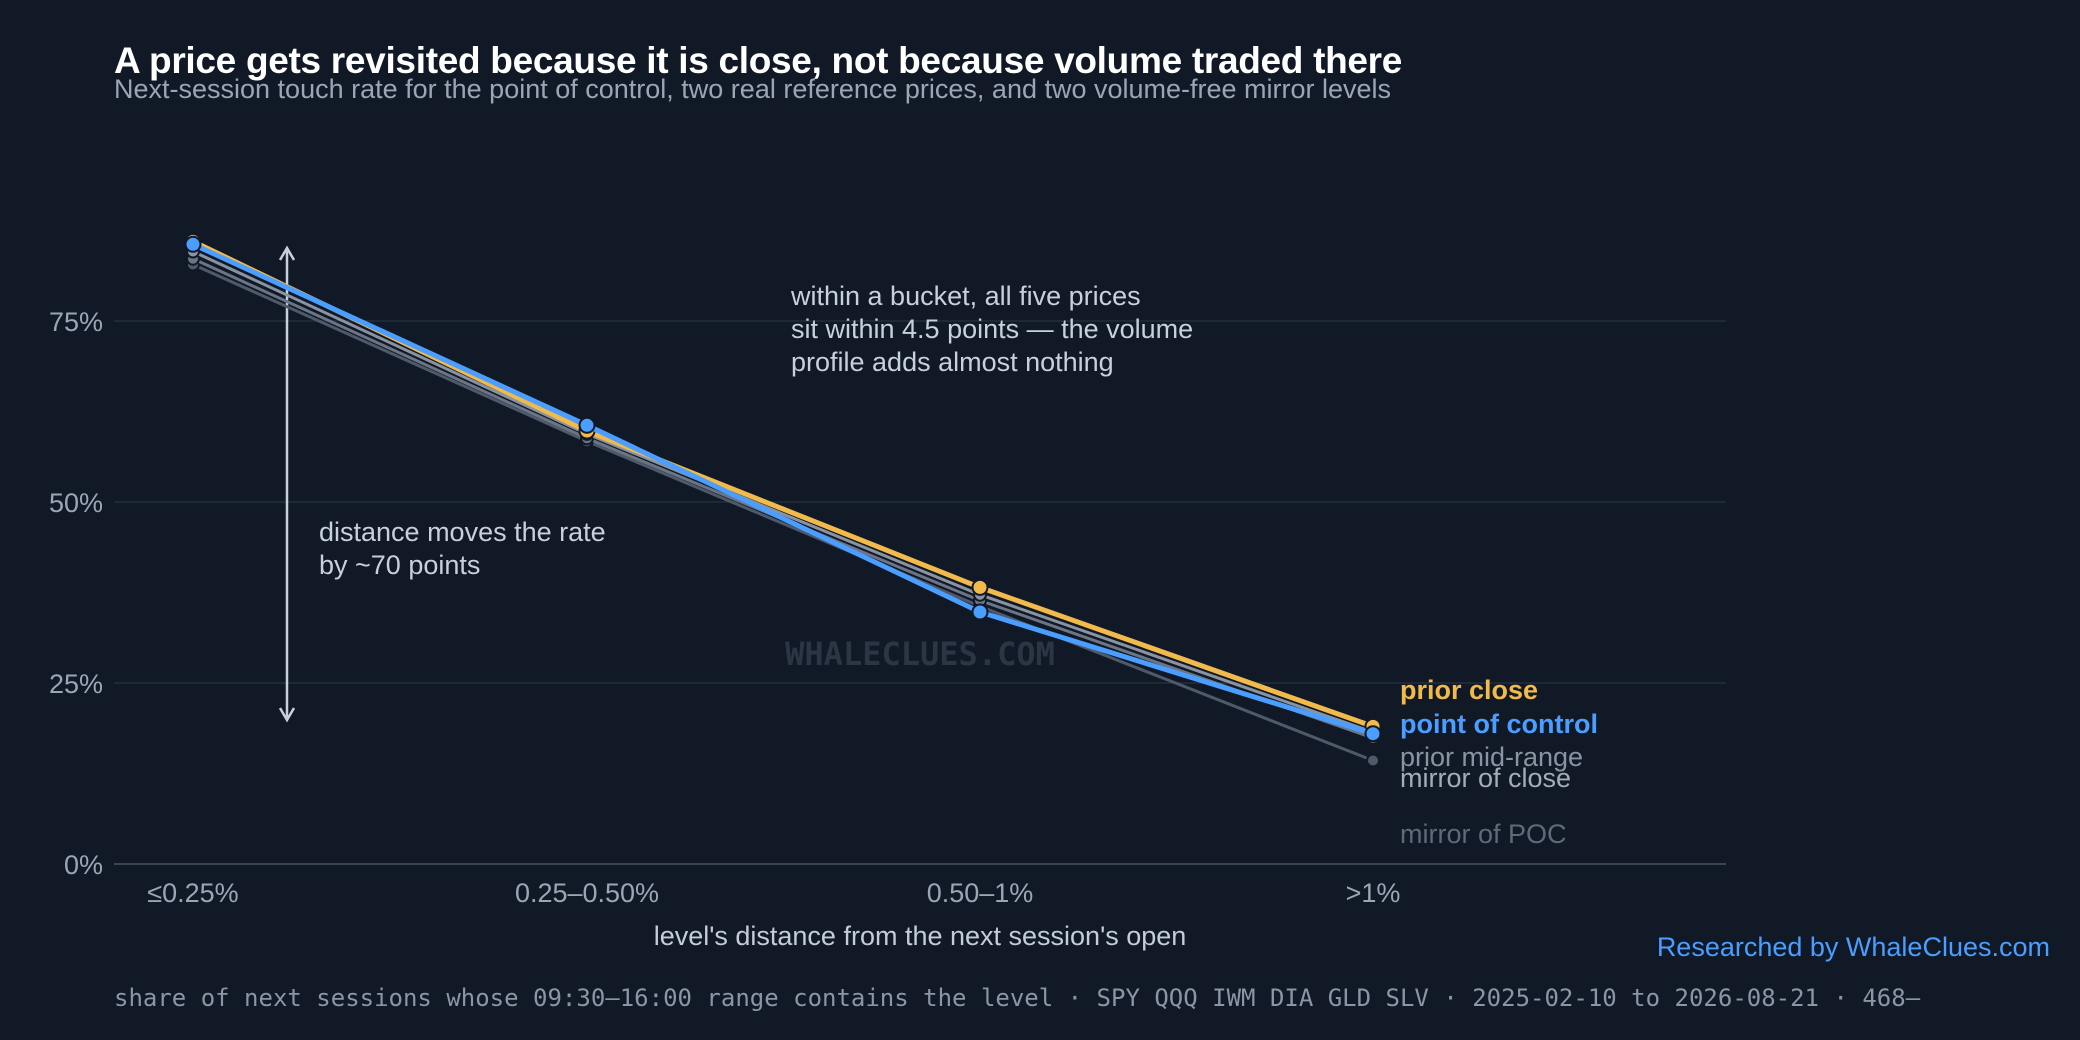  I want to click on y-tick-label: 0%, so click(83, 865).